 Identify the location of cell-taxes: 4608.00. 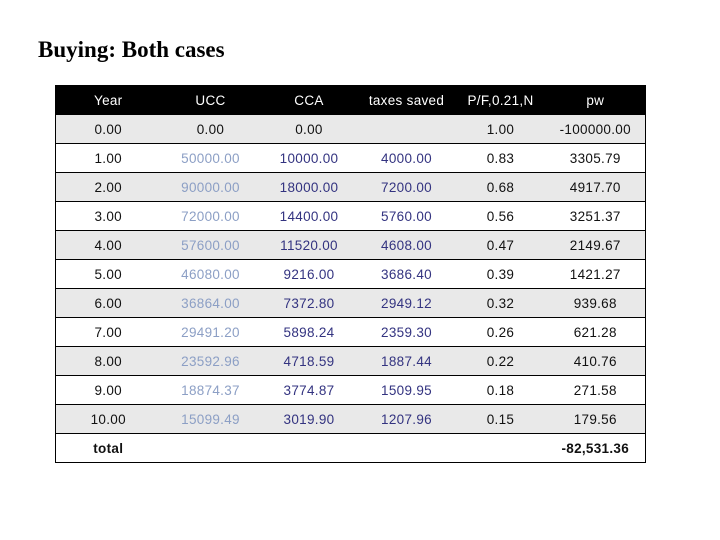
(406, 245).